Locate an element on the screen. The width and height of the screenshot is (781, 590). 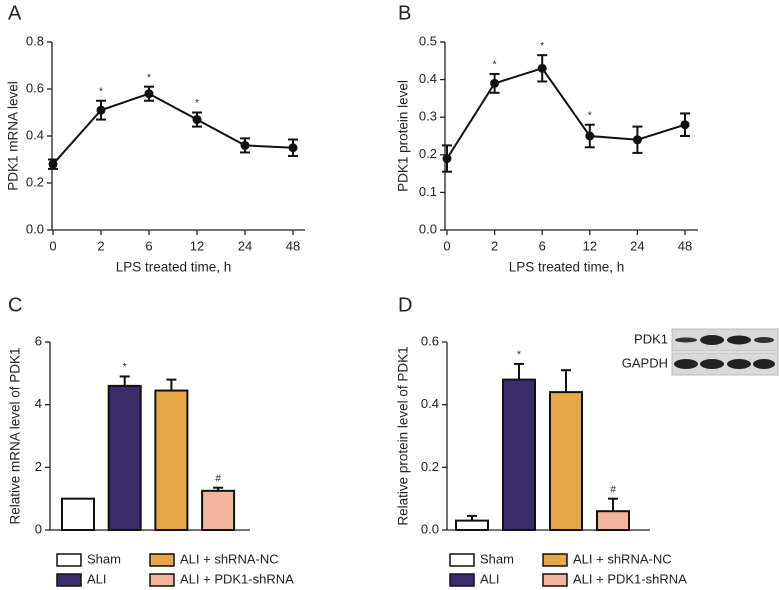
y-tick-label: 0.8 is located at coordinates (35, 40).